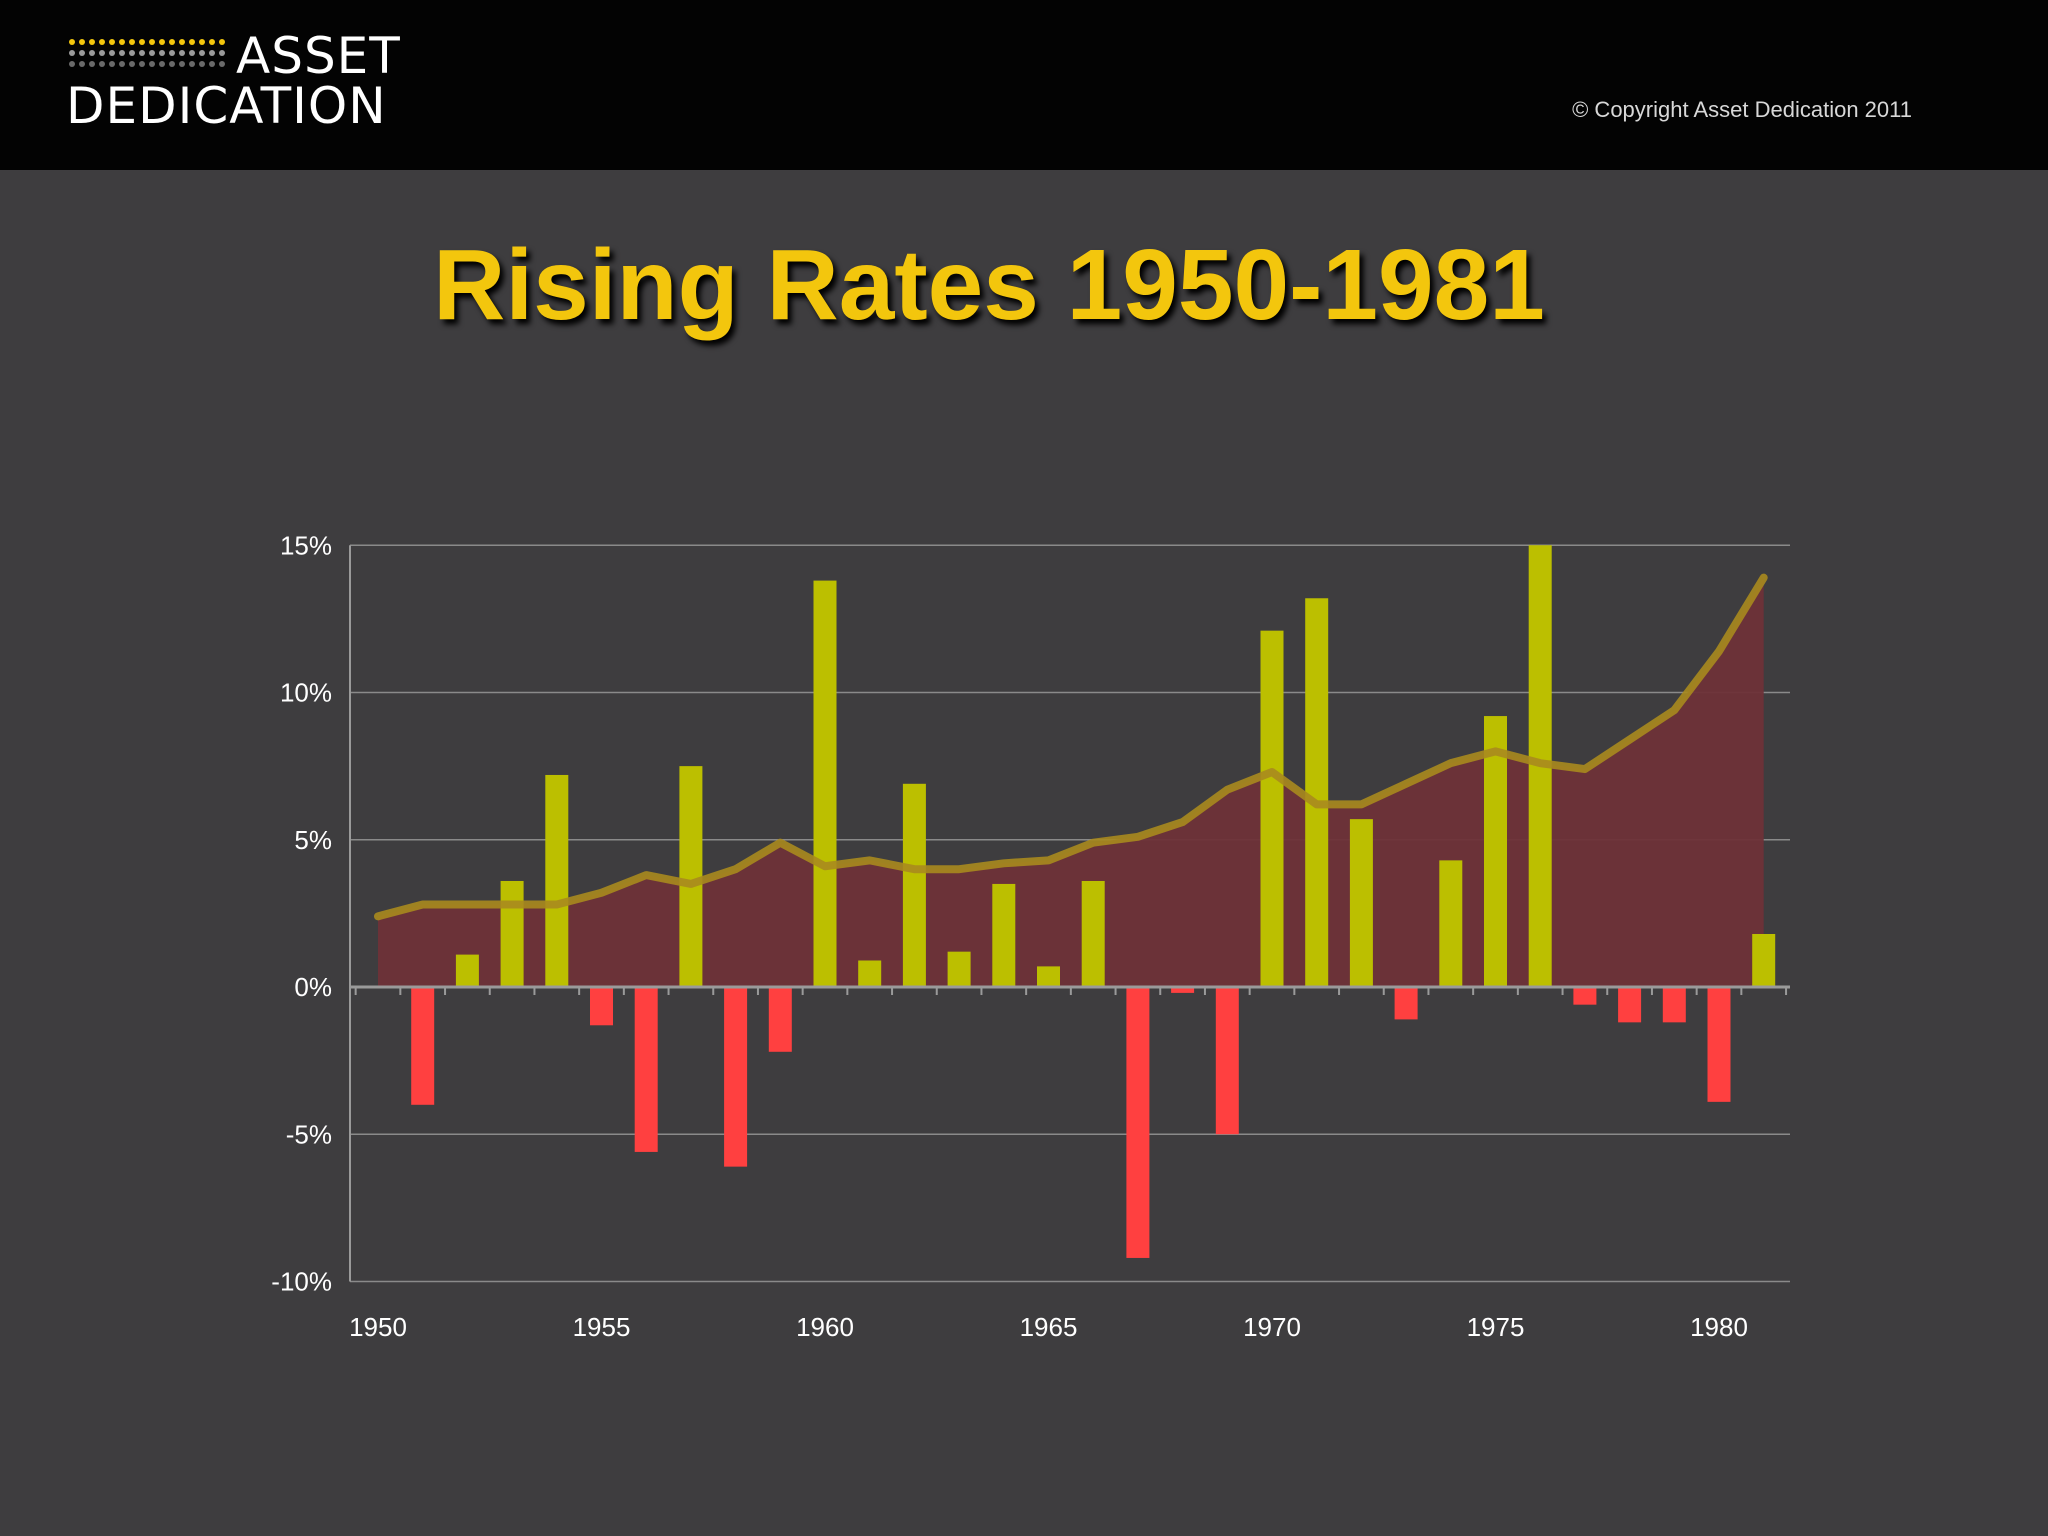 Image resolution: width=2048 pixels, height=1536 pixels. Describe the element at coordinates (378, 1327) in the screenshot. I see `x-tick-label: 1950` at that location.